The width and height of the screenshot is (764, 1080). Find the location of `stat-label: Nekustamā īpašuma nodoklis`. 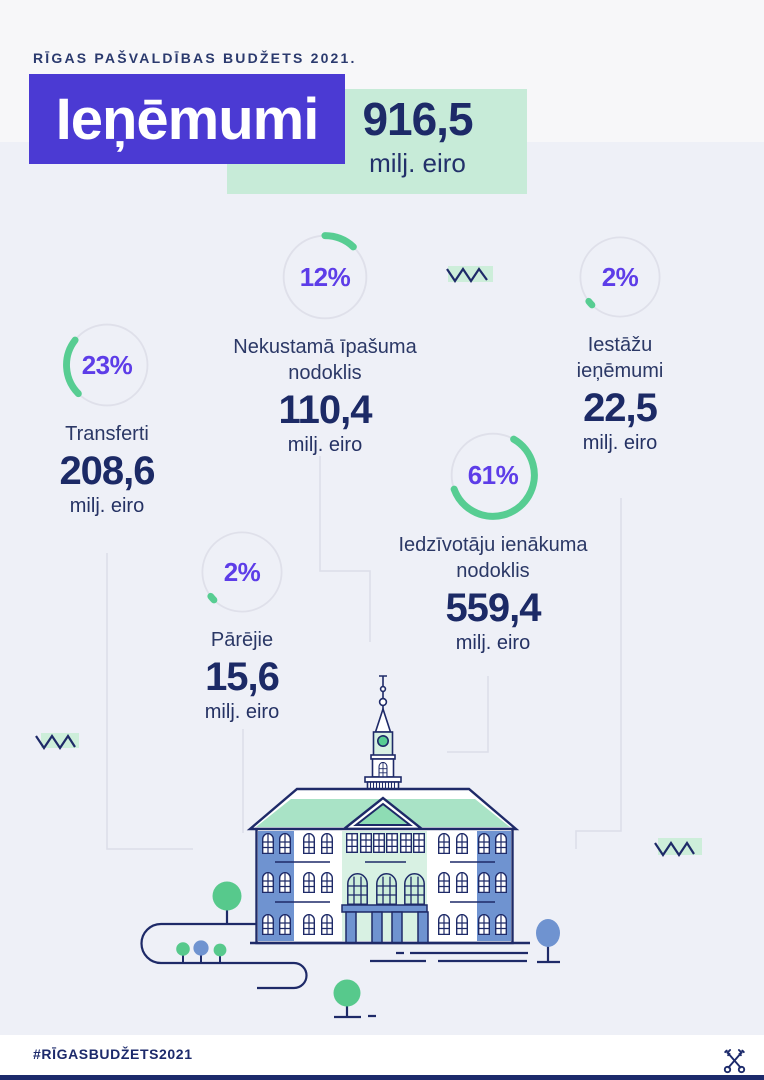

stat-label: Nekustamā īpašuma nodoklis is located at coordinates (325, 360).